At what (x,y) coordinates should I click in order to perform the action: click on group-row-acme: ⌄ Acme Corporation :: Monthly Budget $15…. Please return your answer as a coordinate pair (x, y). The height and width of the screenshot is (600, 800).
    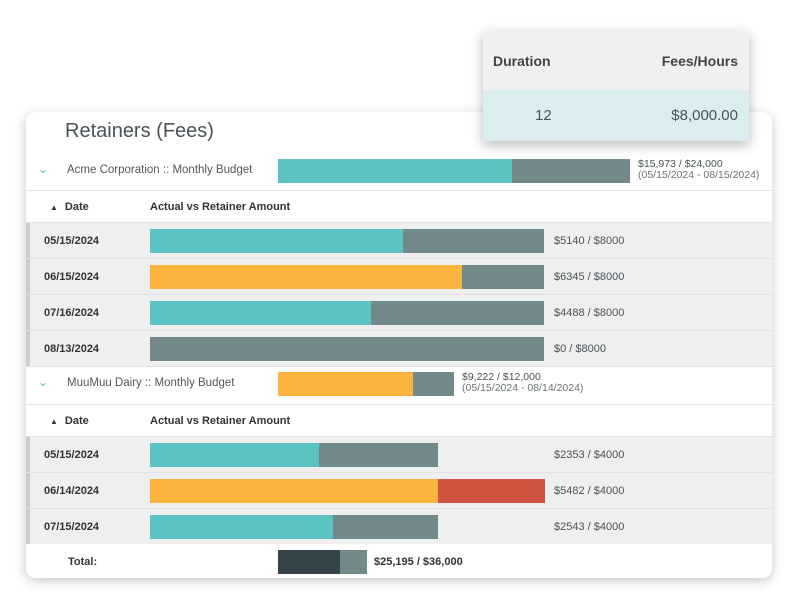
    Looking at the image, I should click on (399, 171).